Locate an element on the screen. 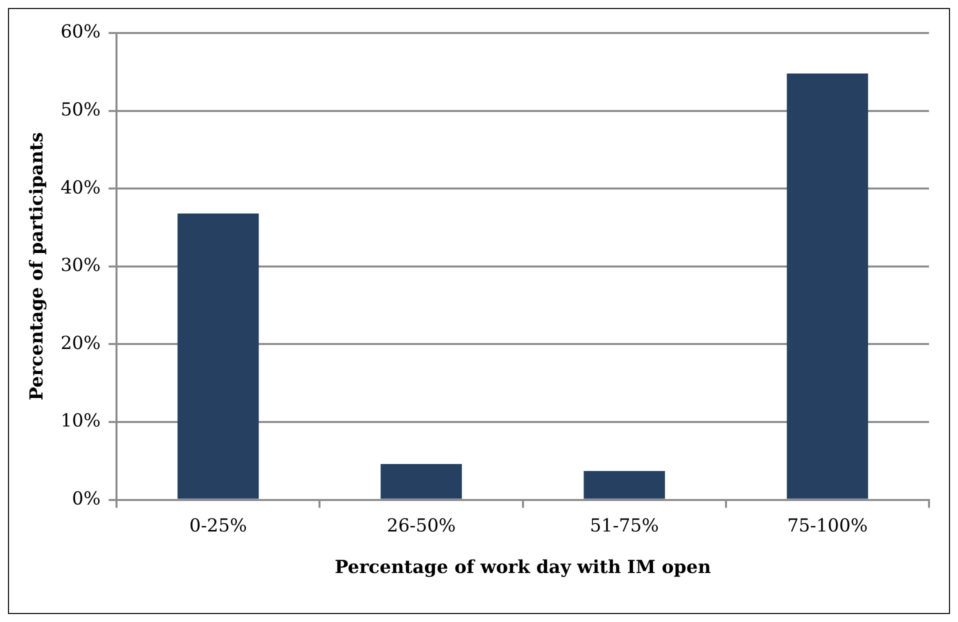 The width and height of the screenshot is (958, 622). x-tick-label: 26-50% is located at coordinates (421, 525).